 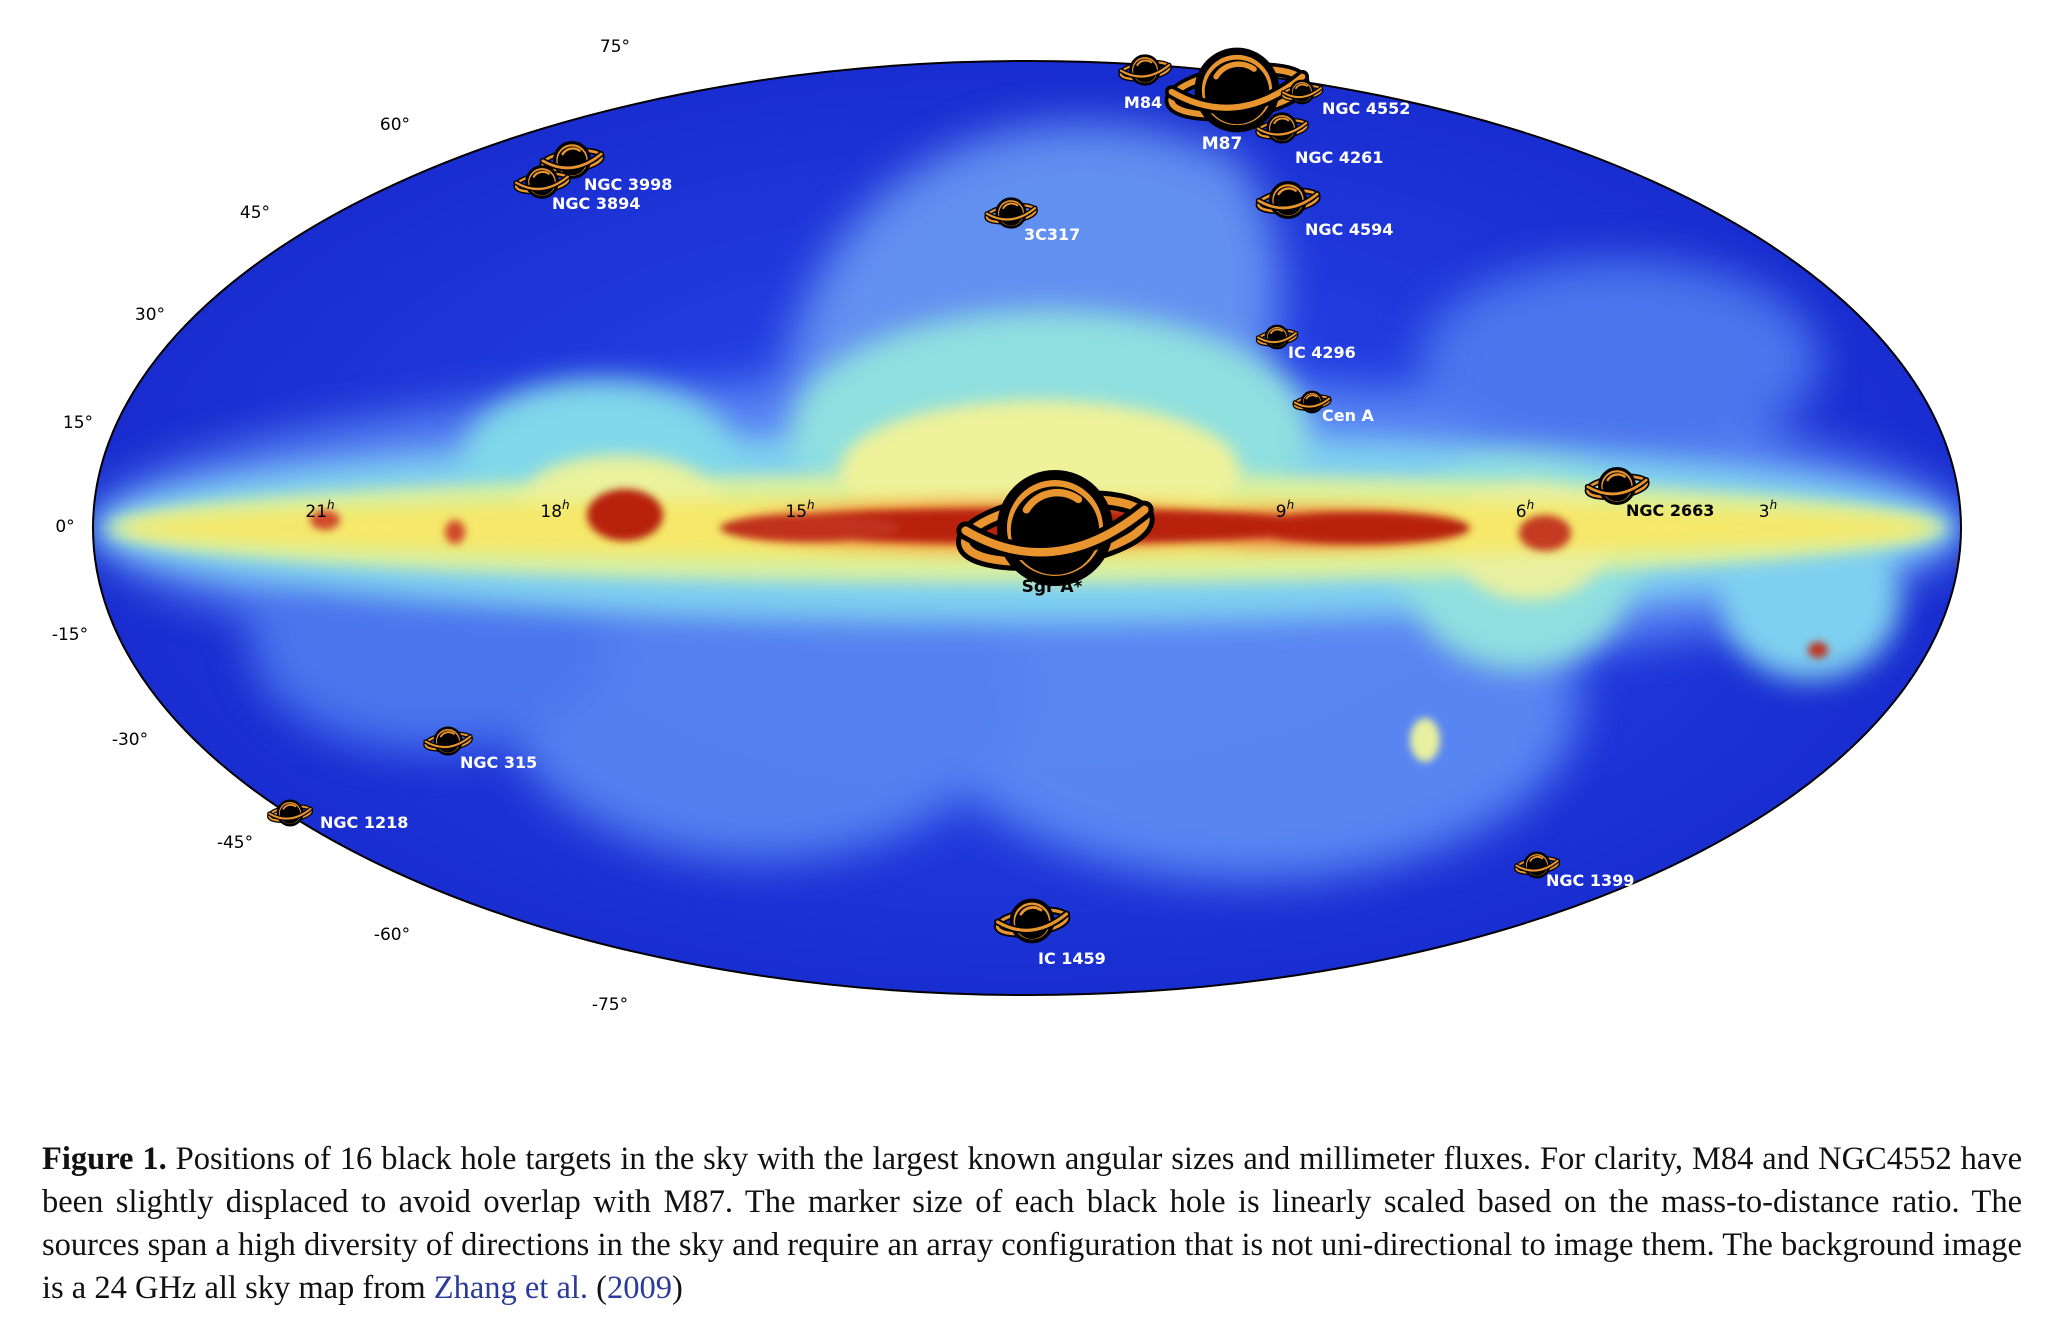 What do you see at coordinates (1366, 108) in the screenshot?
I see `black-hole-label-ngc-4552: NGC 4552` at bounding box center [1366, 108].